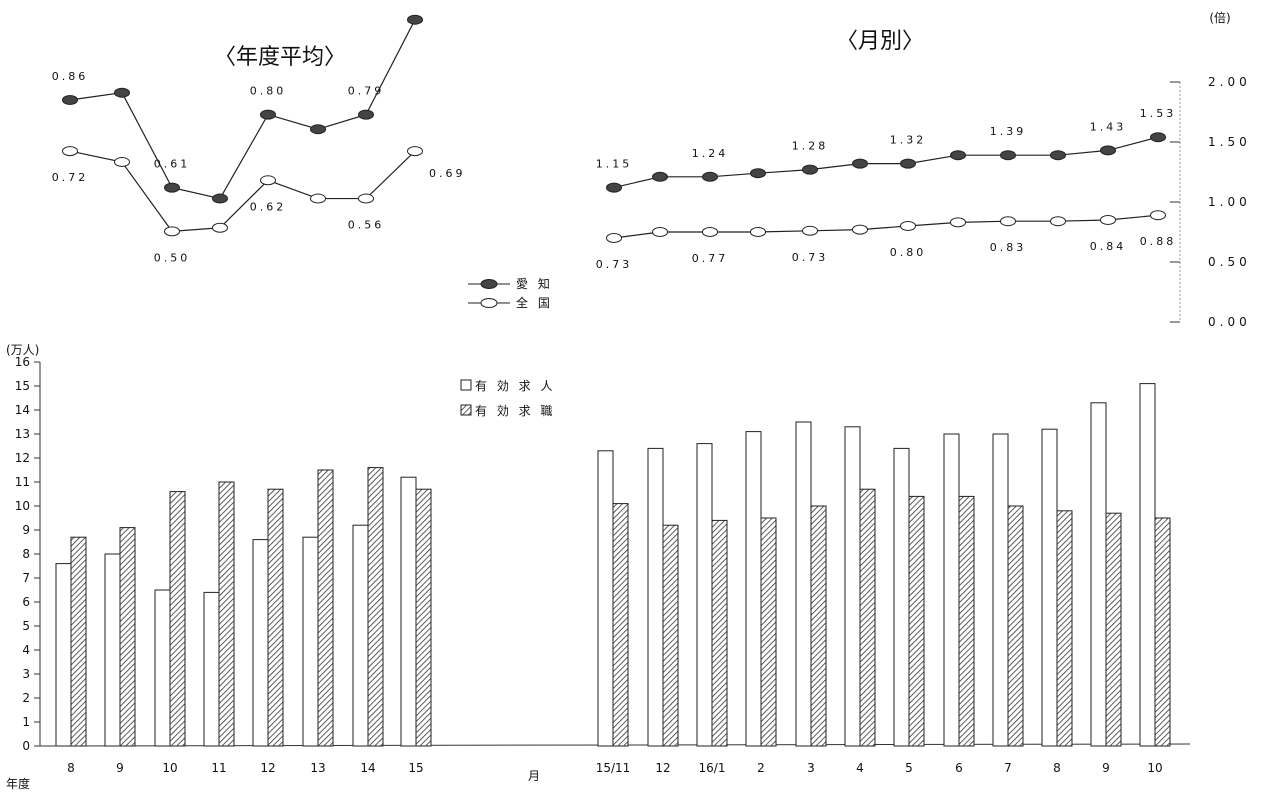 Image resolution: width=1275 pixels, height=792 pixels. What do you see at coordinates (860, 768) in the screenshot?
I see `bar-category-label: 4` at bounding box center [860, 768].